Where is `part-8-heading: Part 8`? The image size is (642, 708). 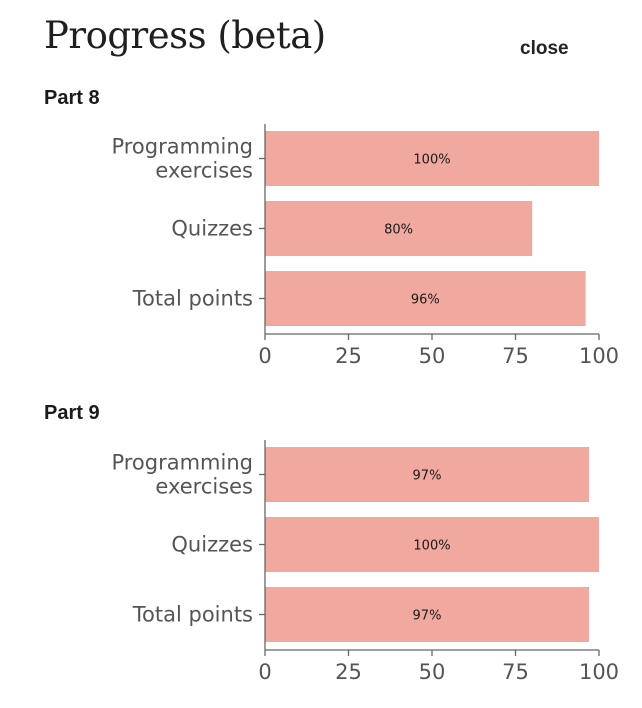
part-8-heading: Part 8 is located at coordinates (72, 98).